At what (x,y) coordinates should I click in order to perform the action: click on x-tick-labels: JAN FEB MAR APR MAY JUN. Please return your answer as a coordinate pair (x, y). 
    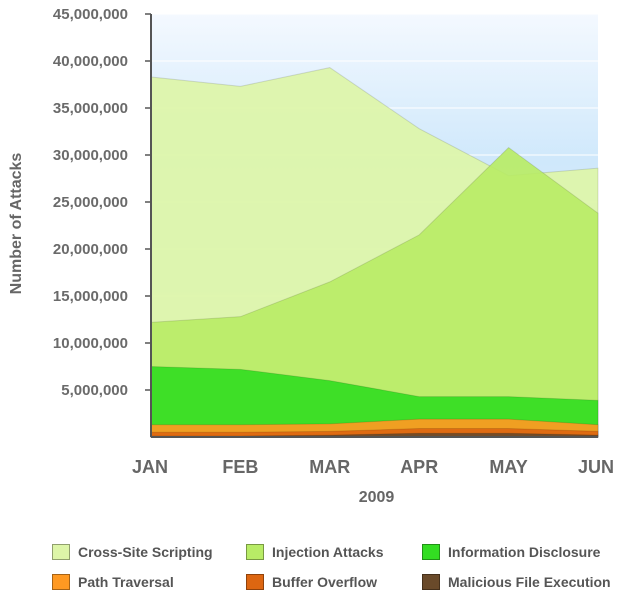
    Looking at the image, I should click on (373, 467).